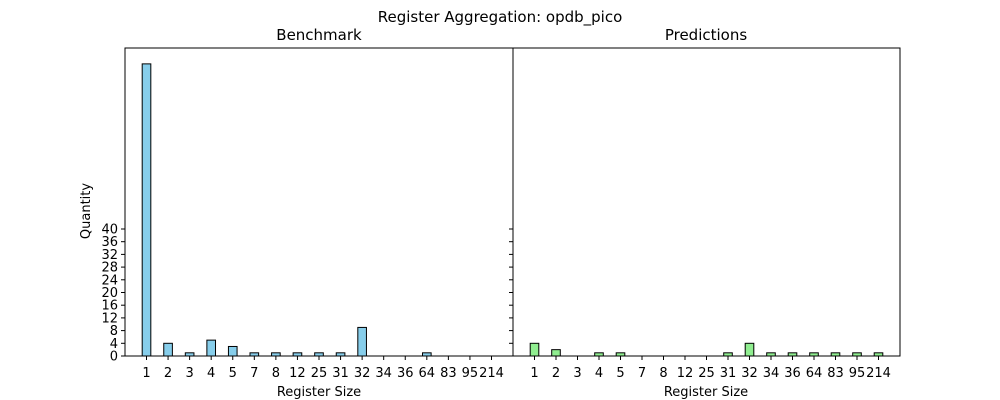 This screenshot has height=400, width=1000. I want to click on predictions-x-tick-label: 7, so click(642, 373).